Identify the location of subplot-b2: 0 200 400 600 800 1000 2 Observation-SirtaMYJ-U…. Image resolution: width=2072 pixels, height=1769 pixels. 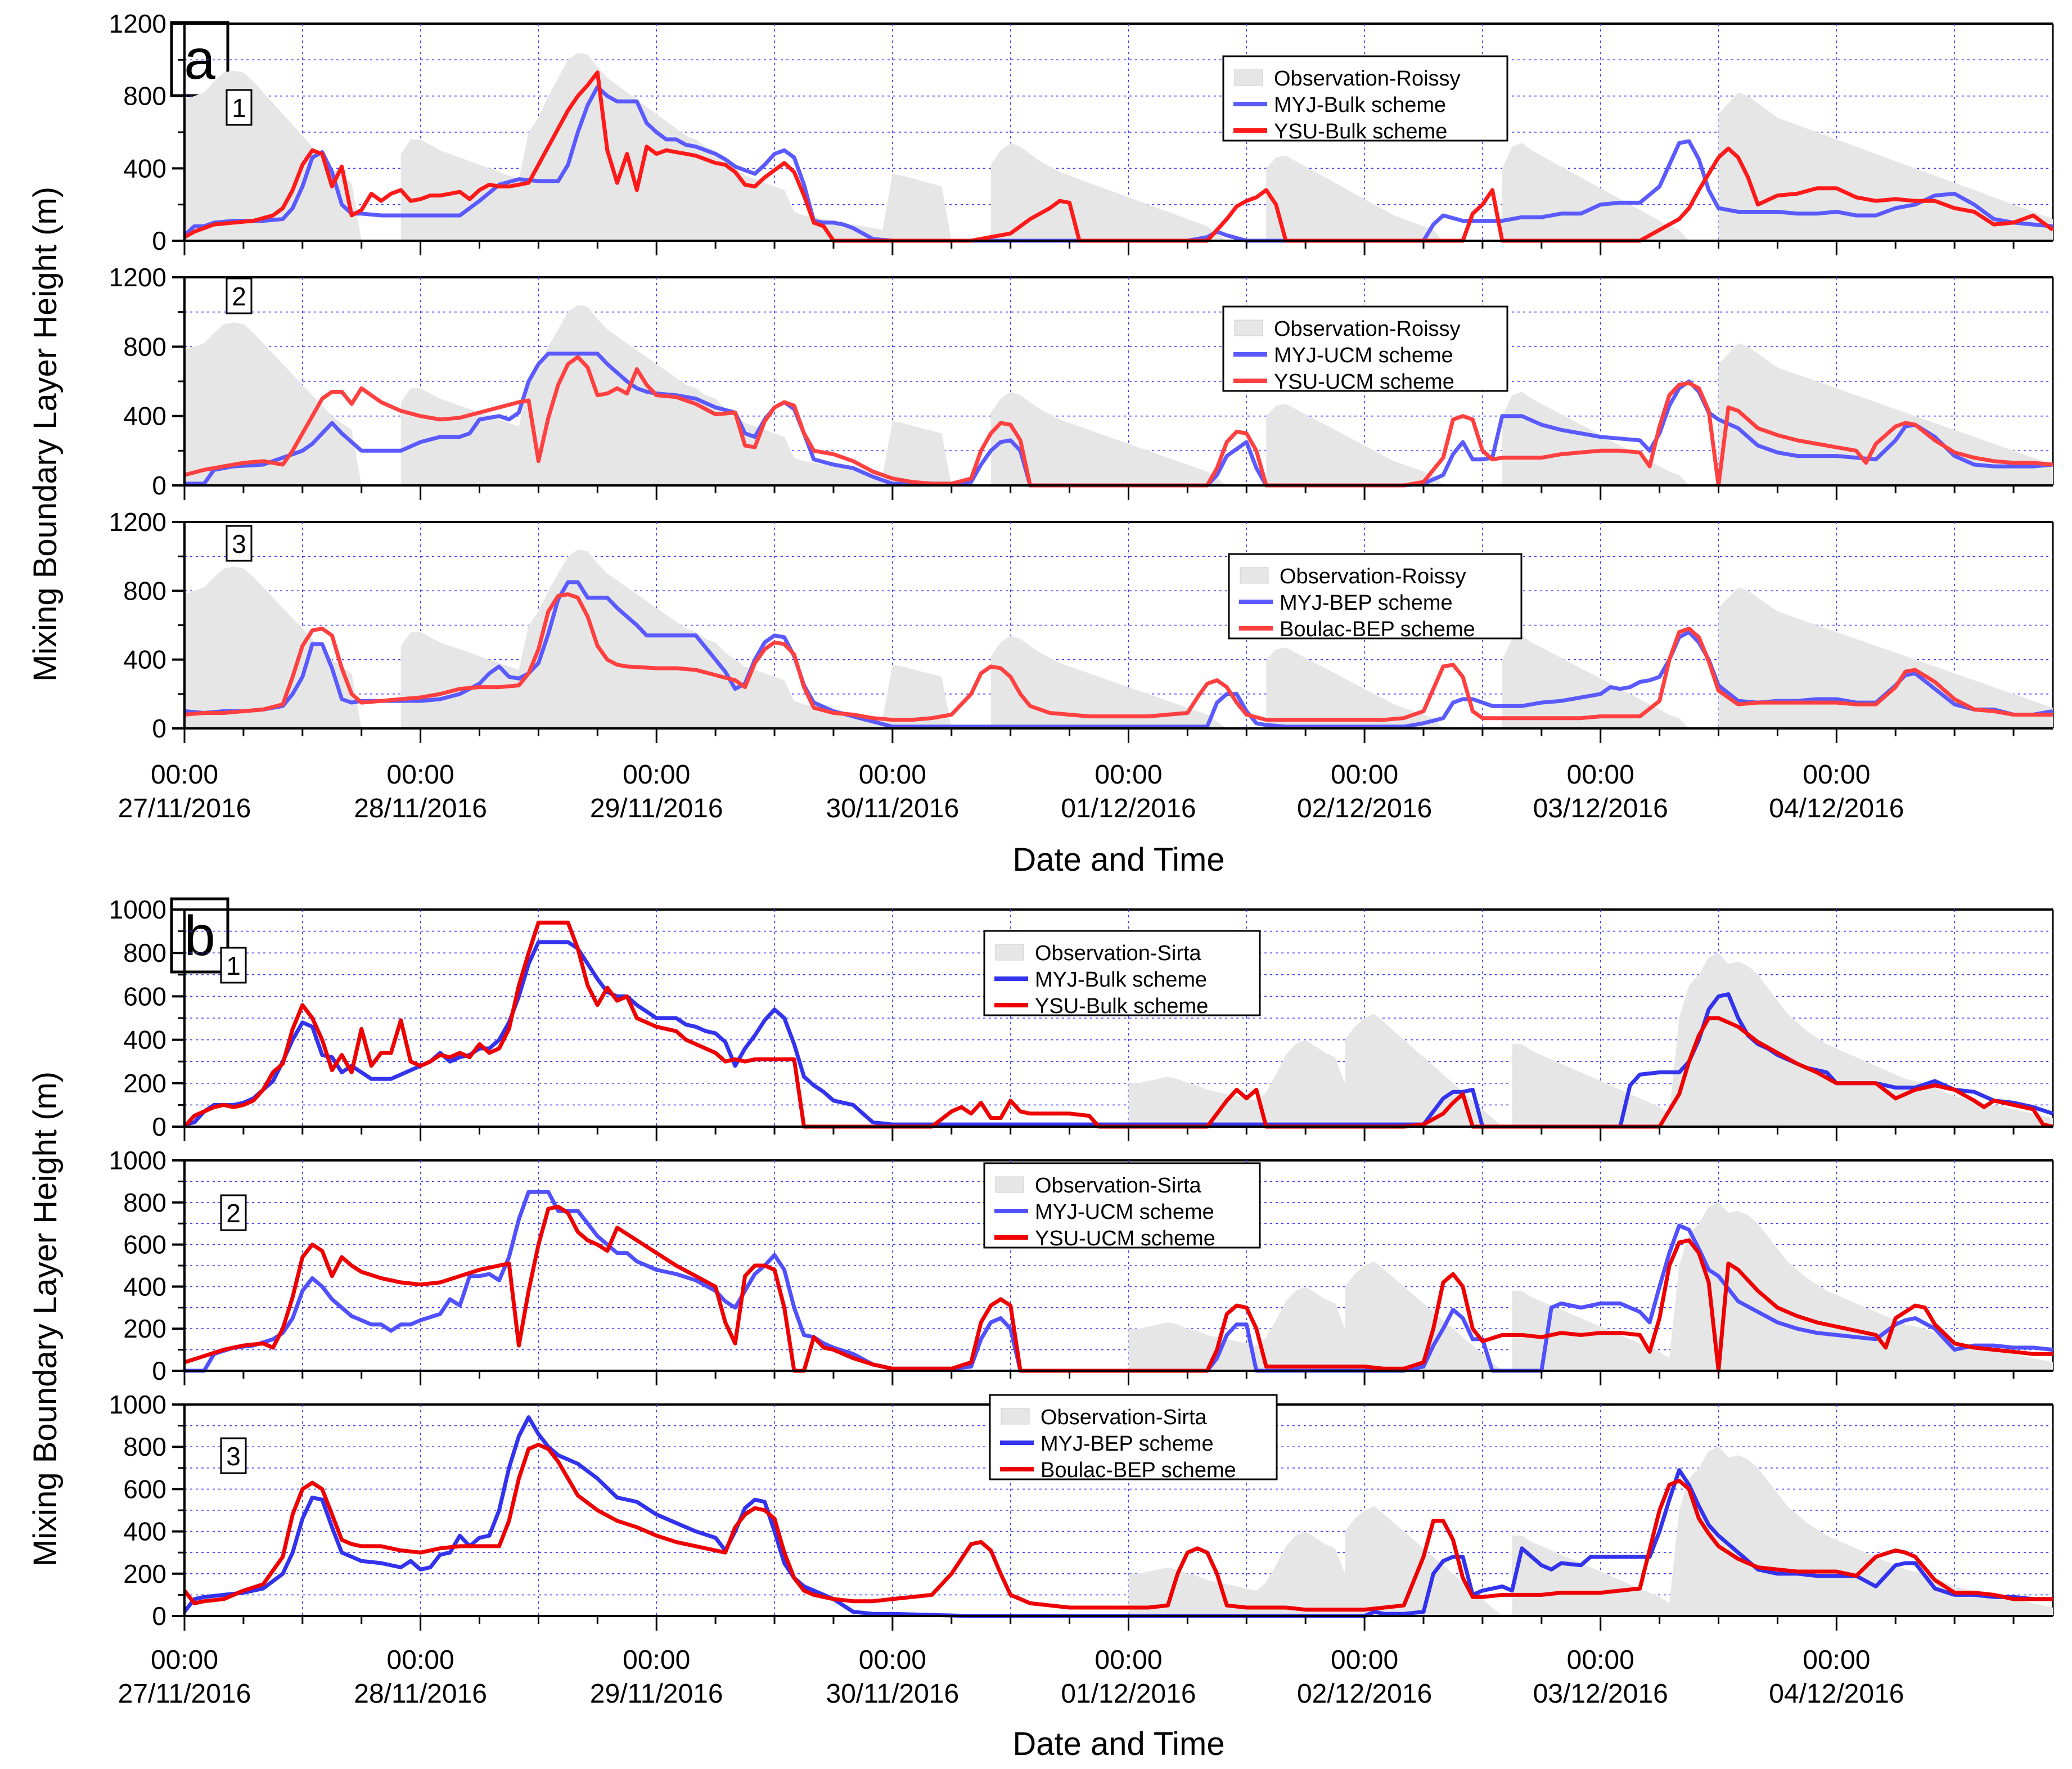
(1082, 1265).